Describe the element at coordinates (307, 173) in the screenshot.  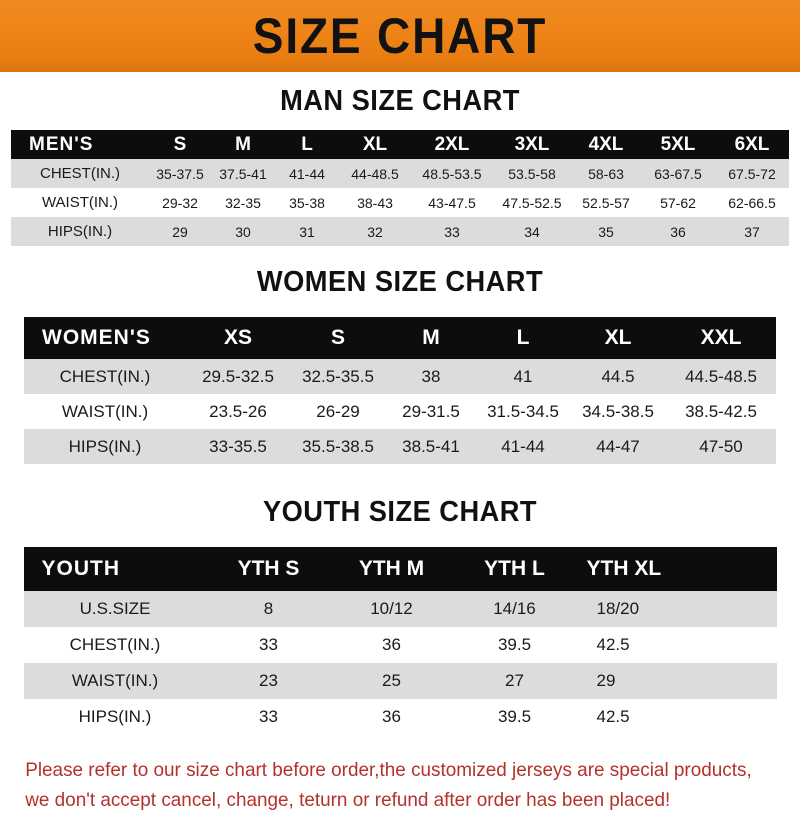
I see `men-cell-0-2: 41-44` at that location.